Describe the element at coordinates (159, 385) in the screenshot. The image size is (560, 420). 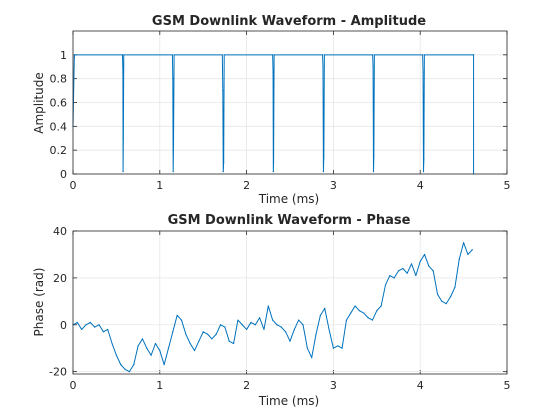
I see `phase-x-tick-label: 1` at that location.